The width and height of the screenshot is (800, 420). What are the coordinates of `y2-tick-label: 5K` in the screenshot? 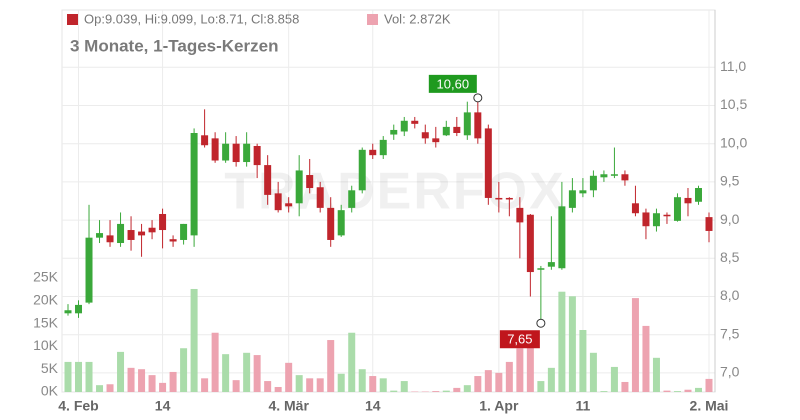 It's located at (50, 368).